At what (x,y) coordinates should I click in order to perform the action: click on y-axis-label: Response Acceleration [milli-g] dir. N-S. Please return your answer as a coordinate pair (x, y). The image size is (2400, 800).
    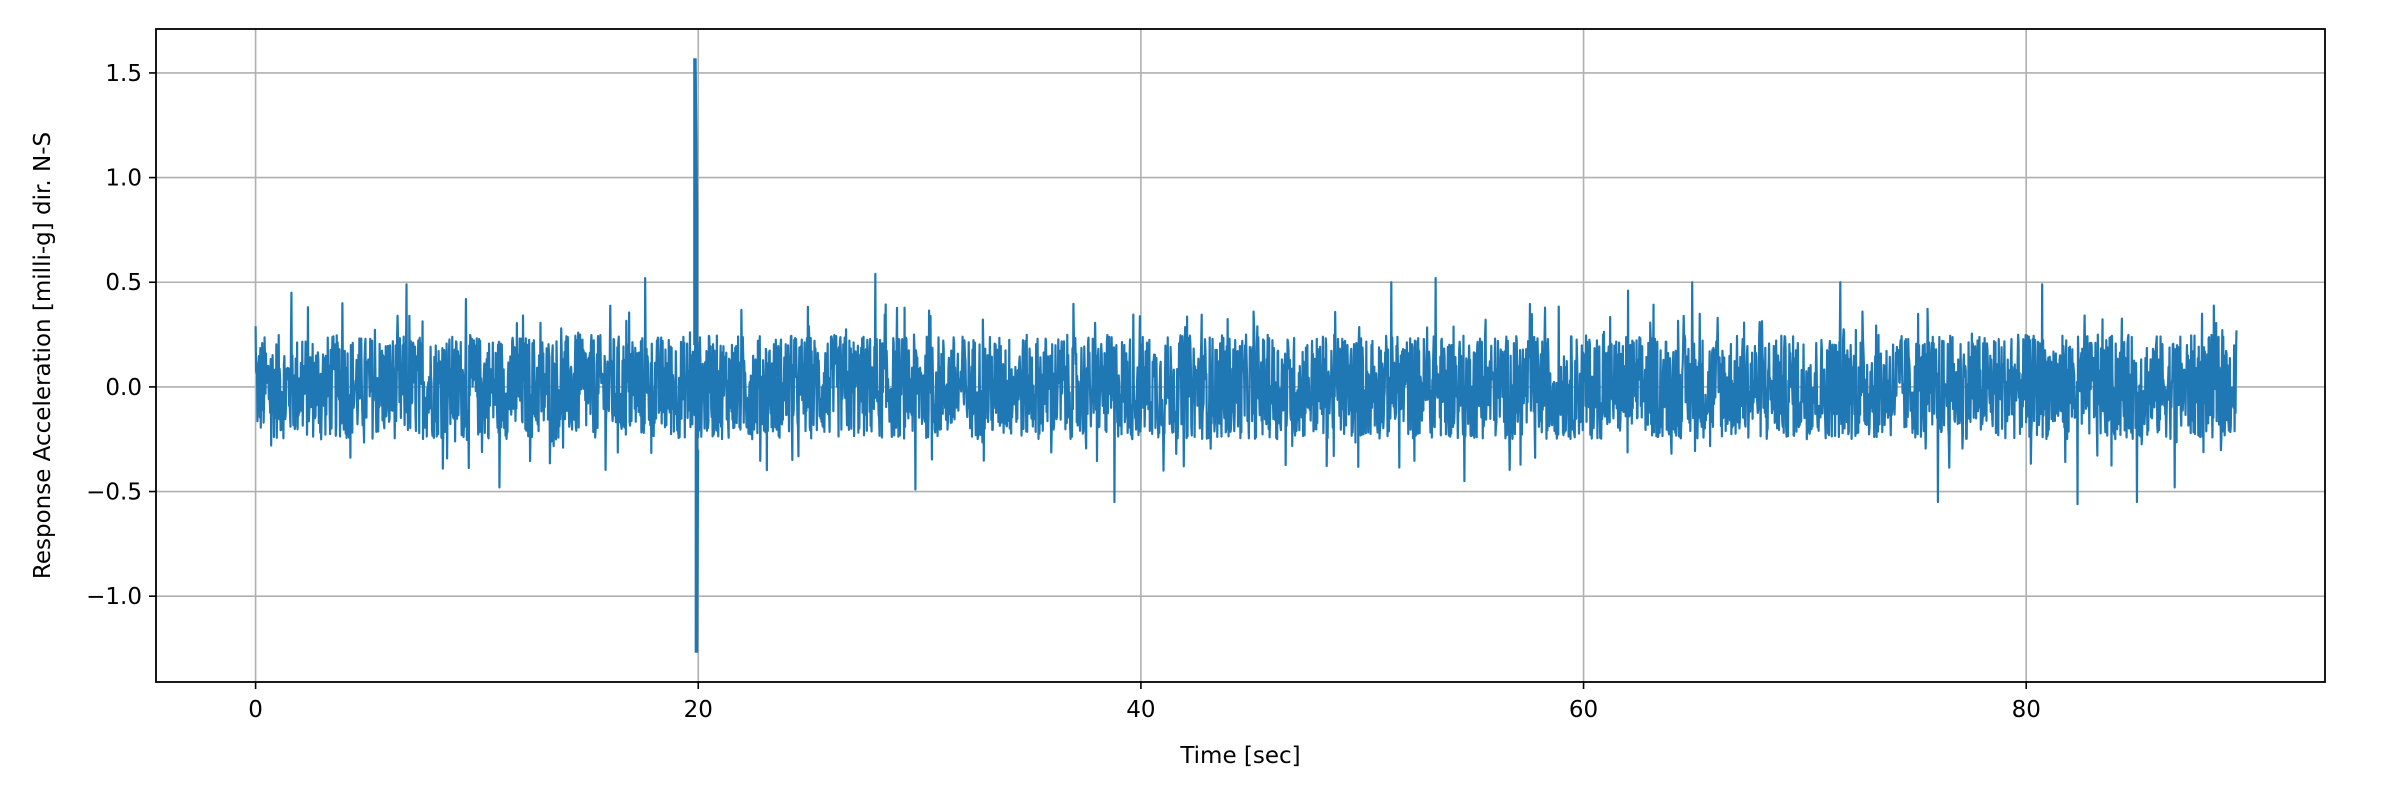
    Looking at the image, I should click on (43, 355).